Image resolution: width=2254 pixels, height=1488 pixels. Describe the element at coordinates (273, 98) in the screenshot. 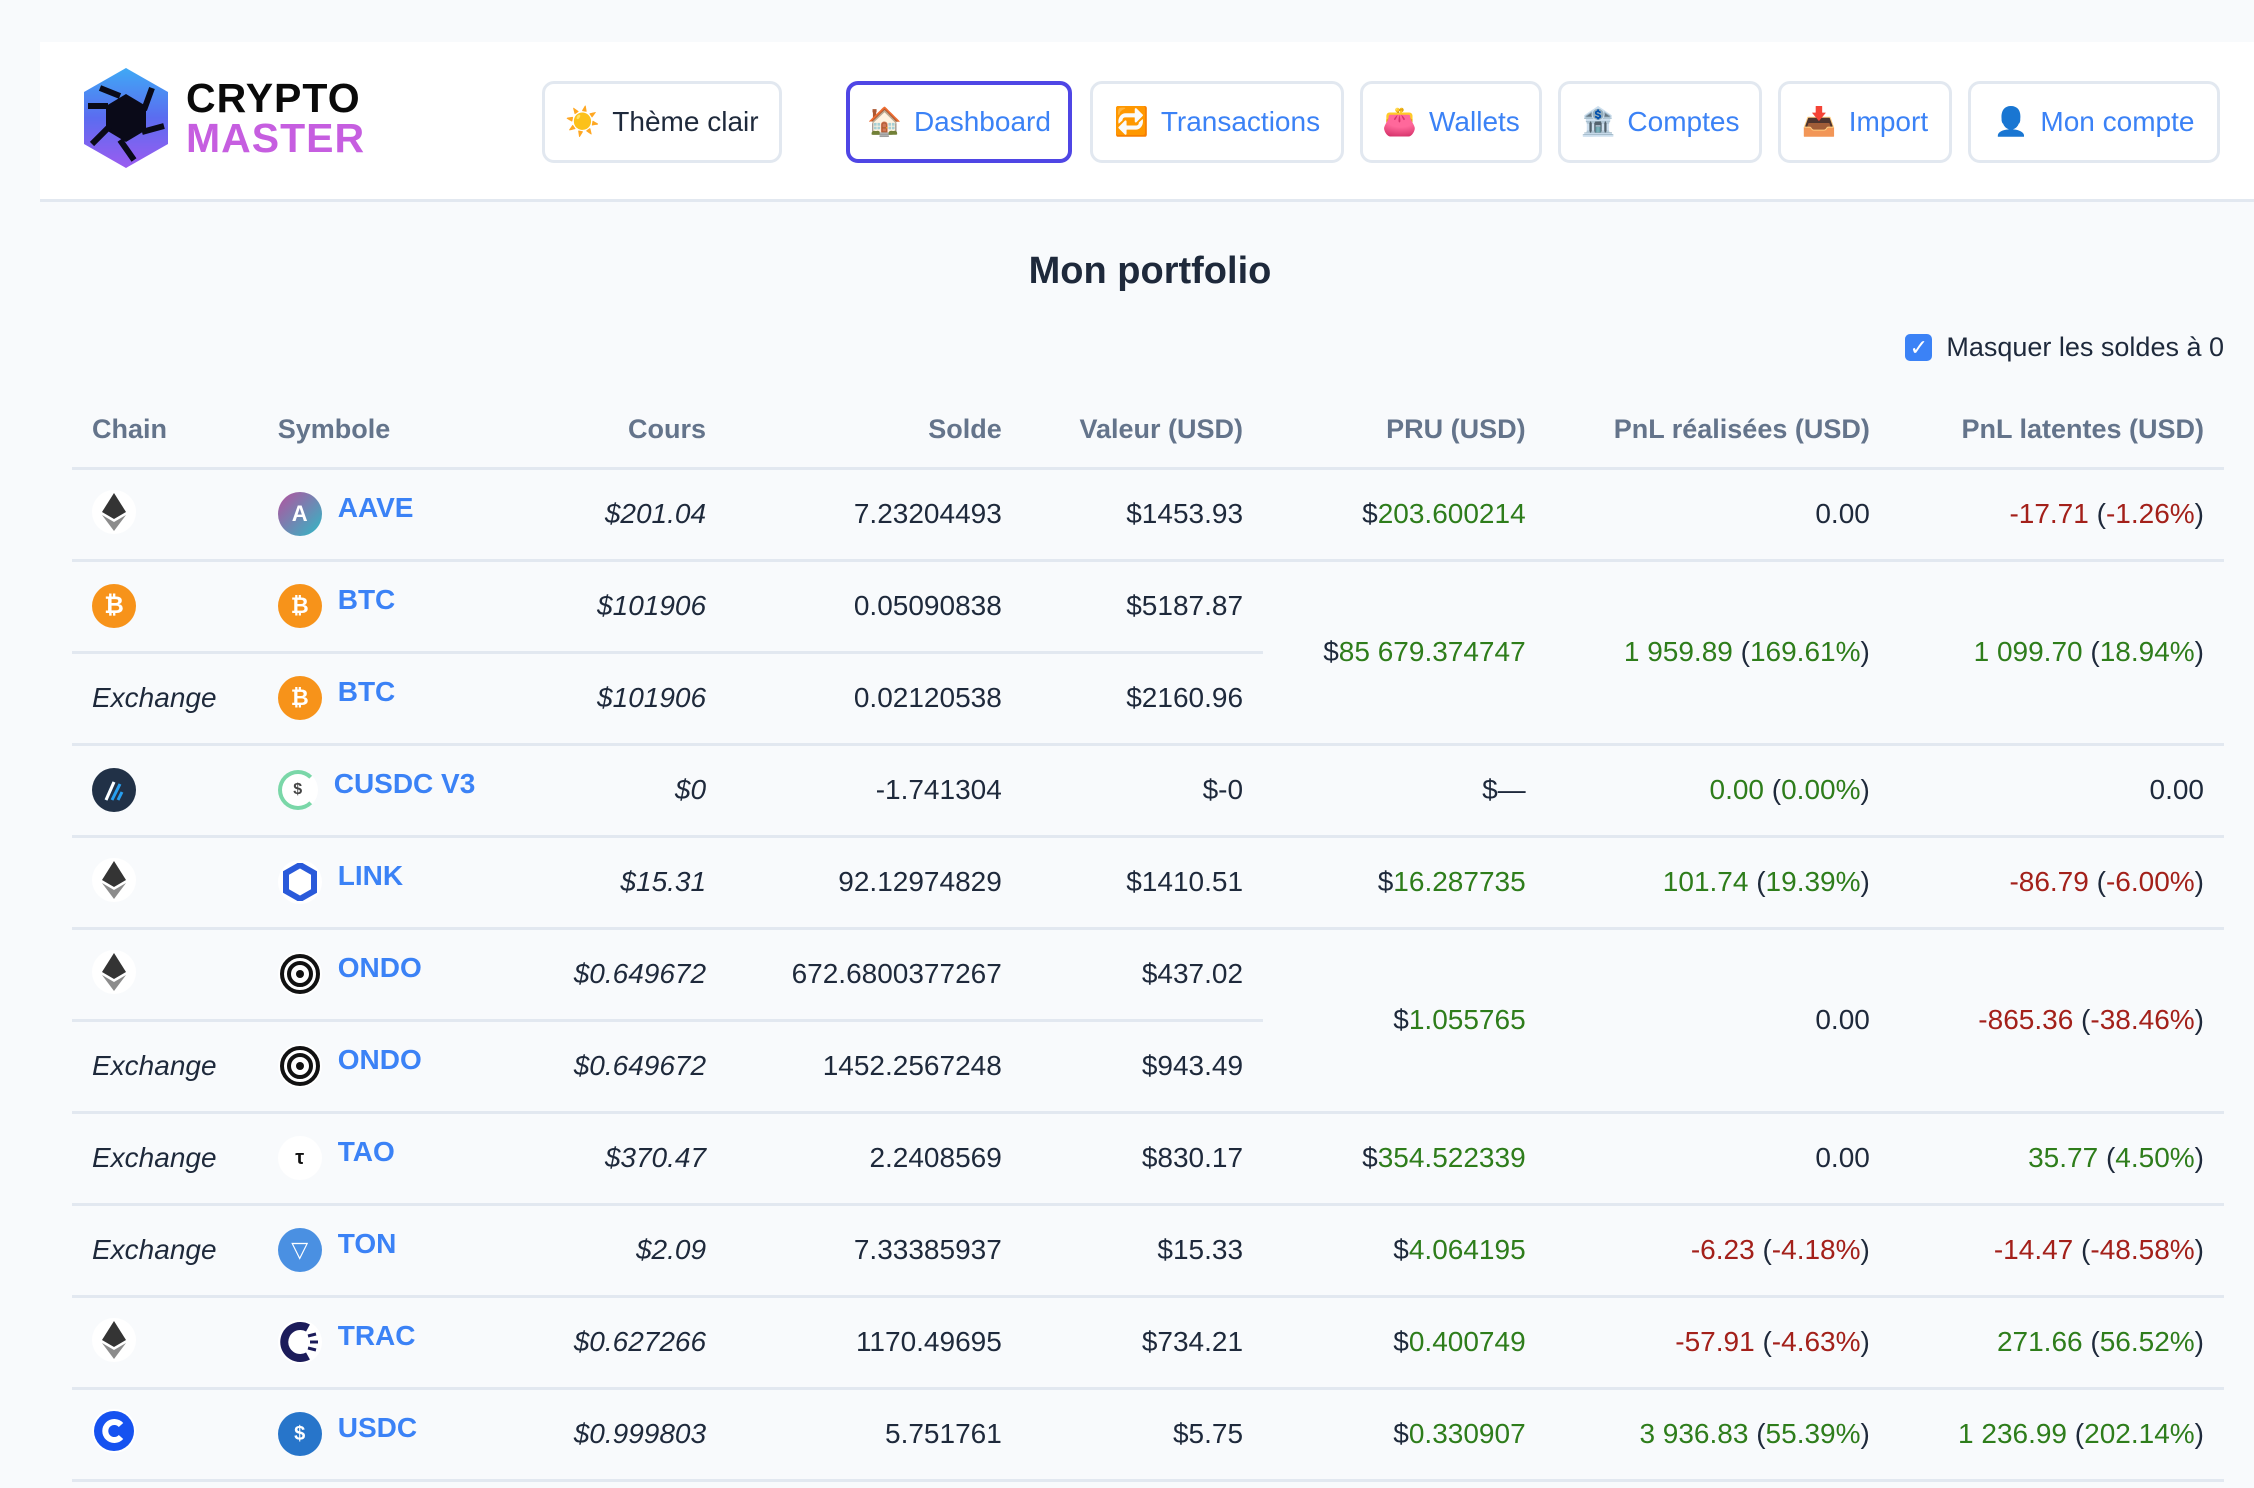

I see `brand-line1: CRYPTO` at that location.